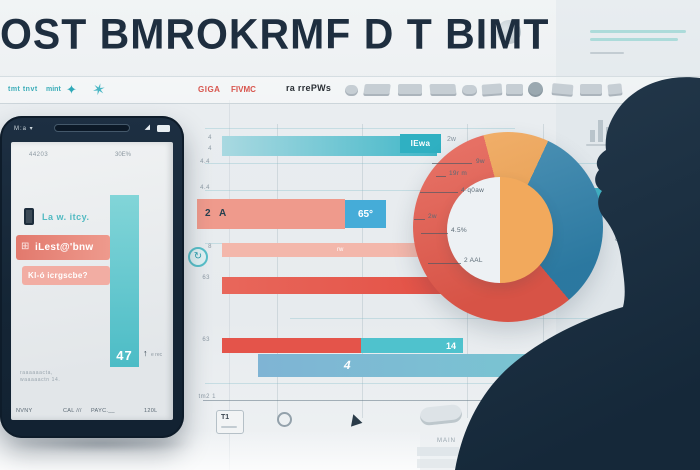 This screenshot has width=700, height=470. I want to click on phone-row1-label: La w. itcy., so click(66, 217).